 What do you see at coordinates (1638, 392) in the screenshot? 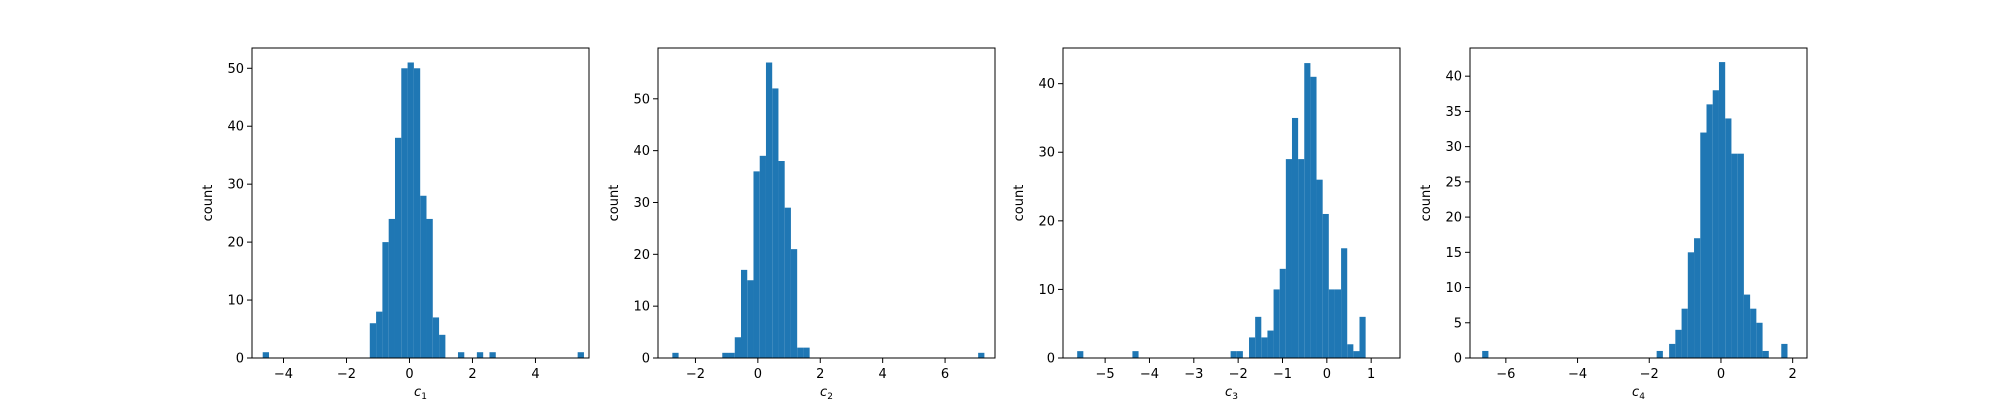
I see `x-axis-label: c4` at bounding box center [1638, 392].